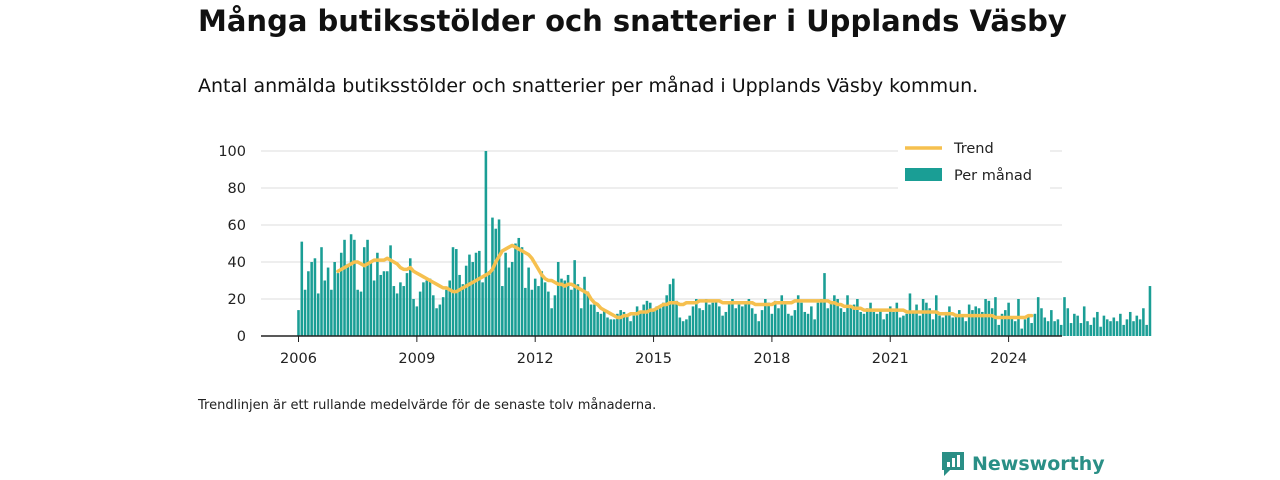 The width and height of the screenshot is (1280, 480). I want to click on brand-name: Newsworthy, so click(1038, 464).